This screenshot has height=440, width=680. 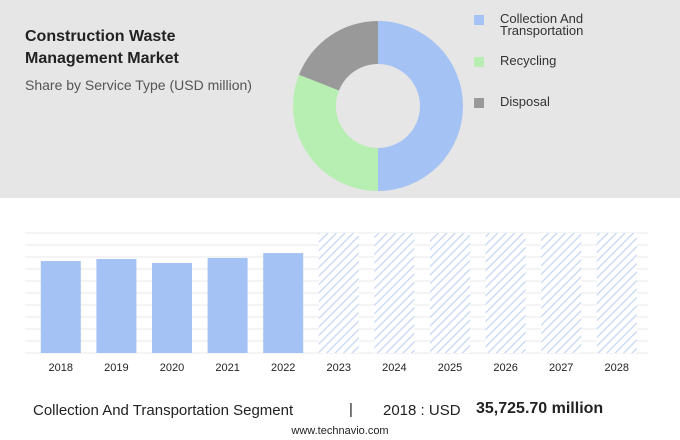 I want to click on x-tick-label: 2028, so click(x=617, y=368).